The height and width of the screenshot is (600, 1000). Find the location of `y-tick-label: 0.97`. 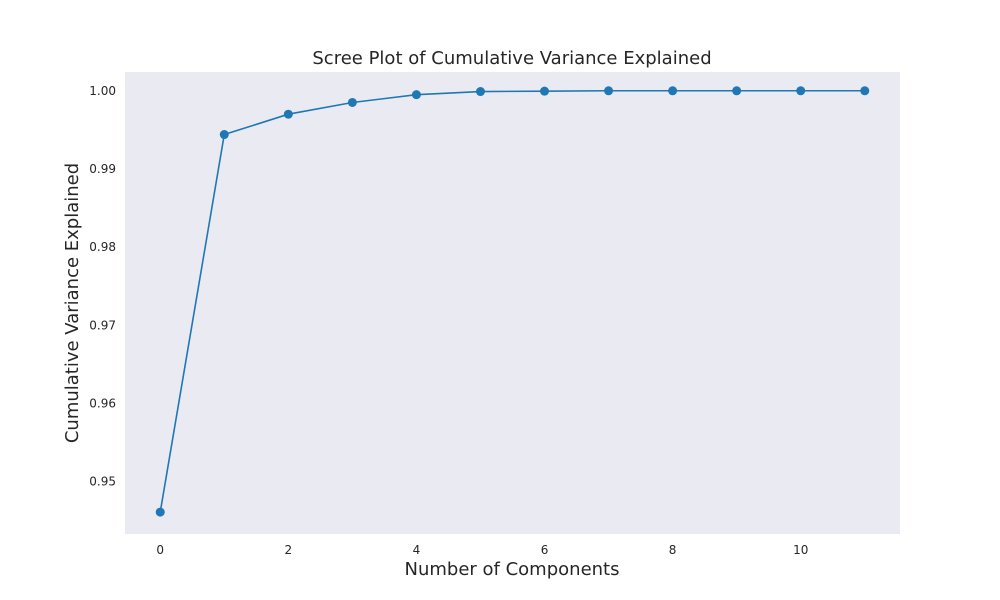

y-tick-label: 0.97 is located at coordinates (102, 325).